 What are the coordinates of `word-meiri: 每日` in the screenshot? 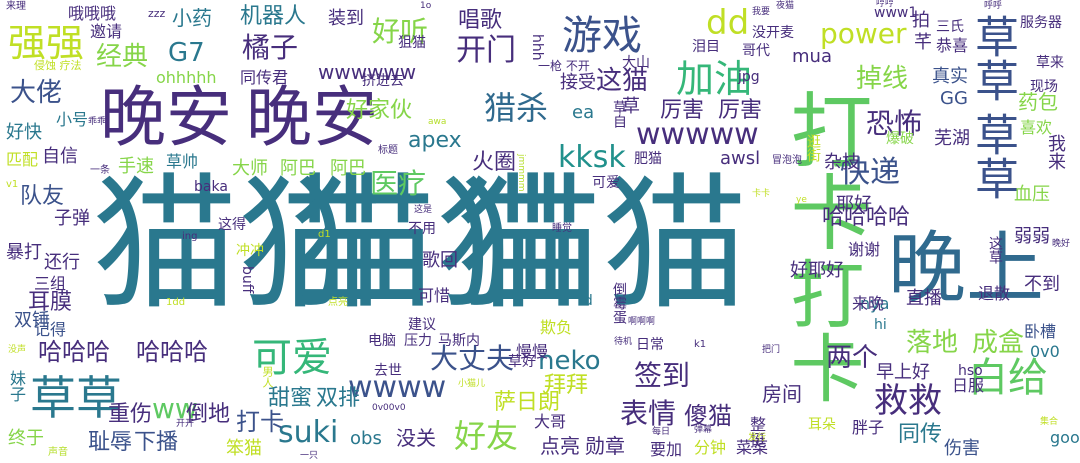 It's located at (661, 432).